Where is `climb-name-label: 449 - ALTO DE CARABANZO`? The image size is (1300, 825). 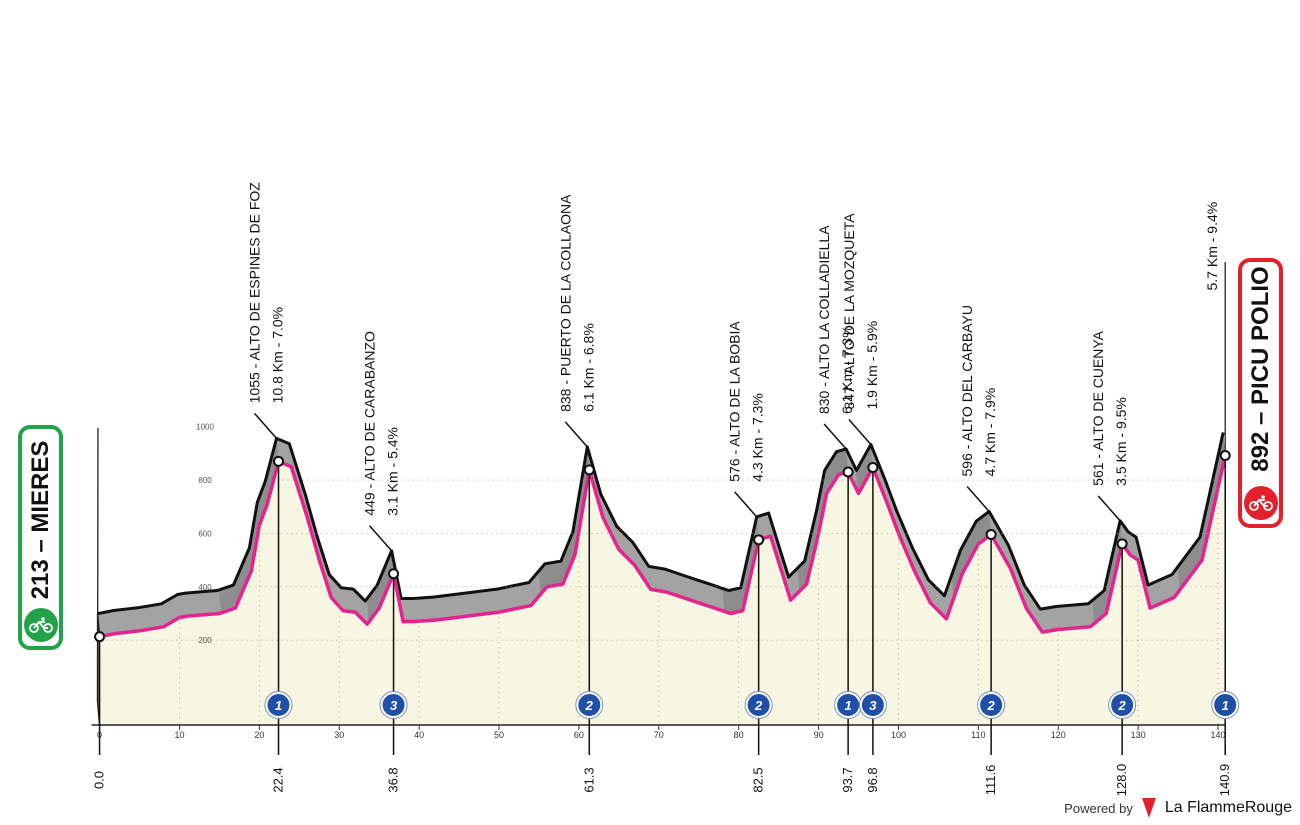 climb-name-label: 449 - ALTO DE CARABANZO is located at coordinates (370, 423).